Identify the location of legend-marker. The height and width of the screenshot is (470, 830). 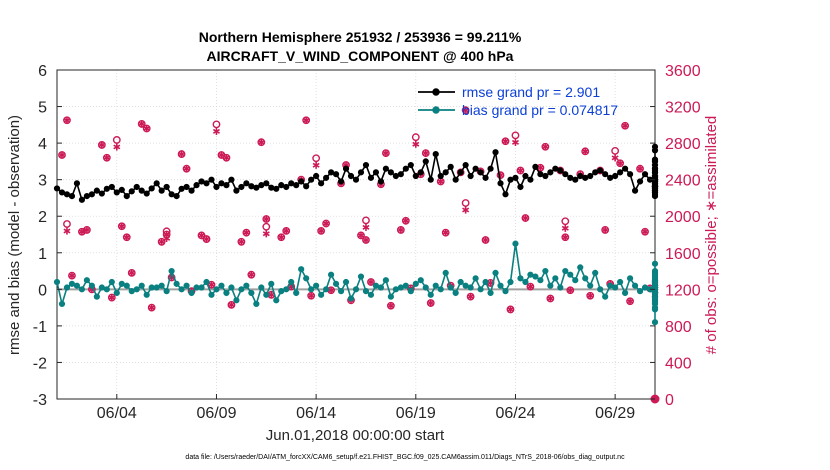
(436, 110).